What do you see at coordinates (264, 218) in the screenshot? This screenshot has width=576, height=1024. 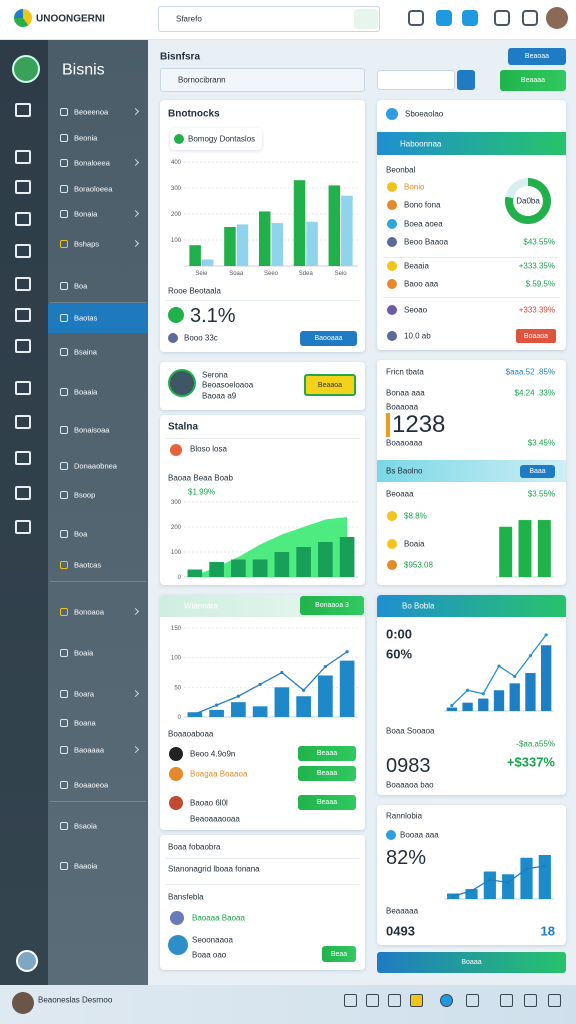 I see `chart: 100 200 300 400 Seie Soaa Seeo Sdea Seio` at bounding box center [264, 218].